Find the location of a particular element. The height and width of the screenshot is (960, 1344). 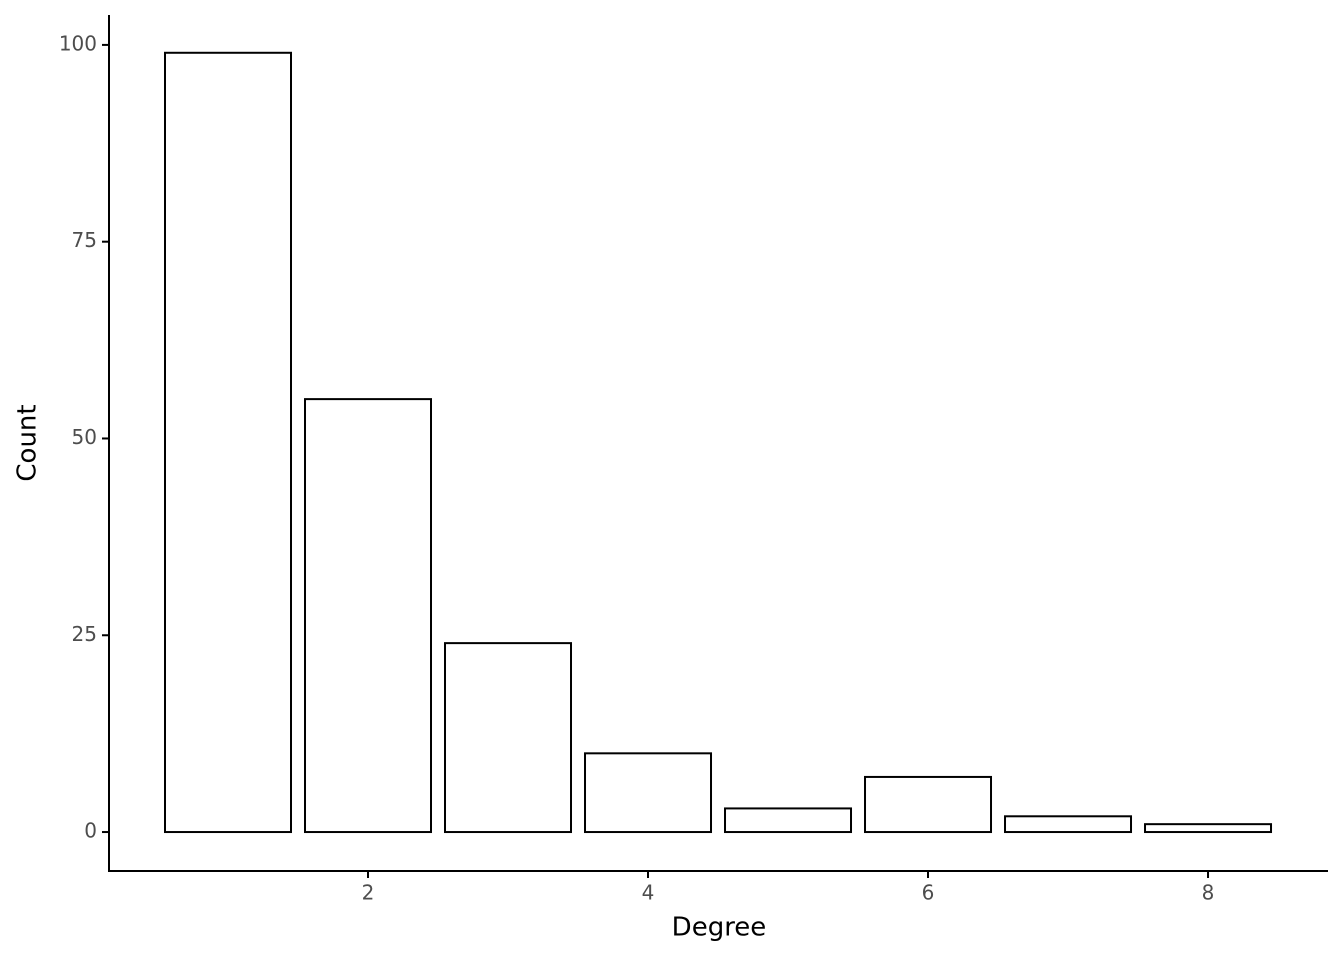

x-axis-title: Degree is located at coordinates (719, 928).